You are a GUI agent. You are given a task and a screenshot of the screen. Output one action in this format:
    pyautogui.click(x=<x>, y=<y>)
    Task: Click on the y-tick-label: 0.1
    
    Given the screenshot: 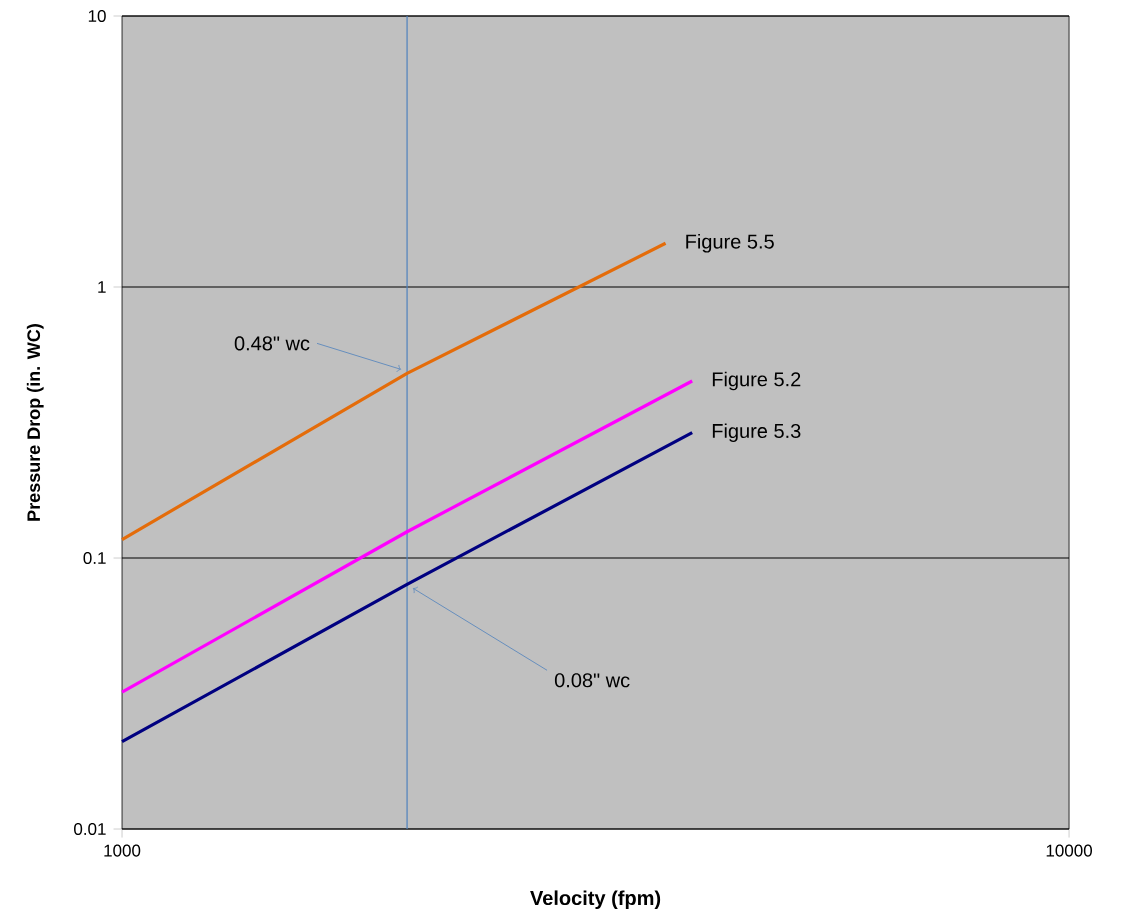 What is the action you would take?
    pyautogui.click(x=94, y=558)
    